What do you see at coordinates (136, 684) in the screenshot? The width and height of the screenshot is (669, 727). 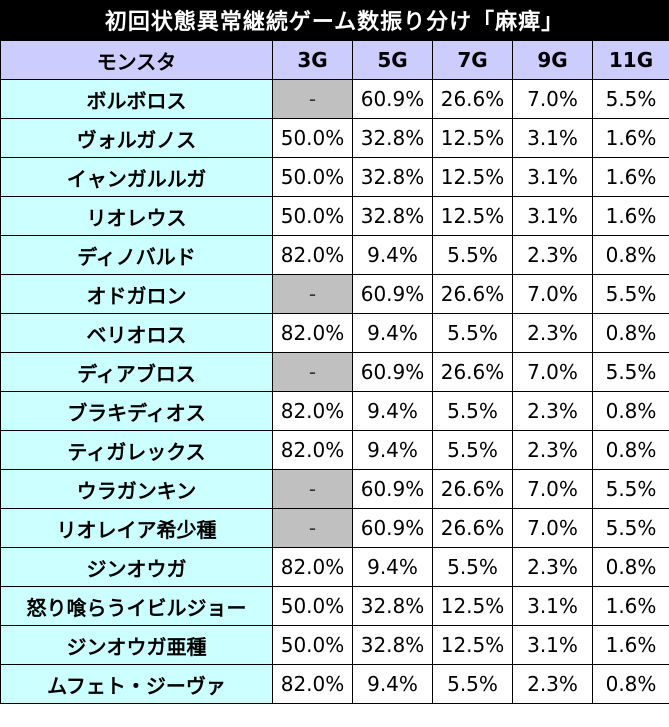 I see `monster-name-cell: ムフェト・ジーヴァ` at bounding box center [136, 684].